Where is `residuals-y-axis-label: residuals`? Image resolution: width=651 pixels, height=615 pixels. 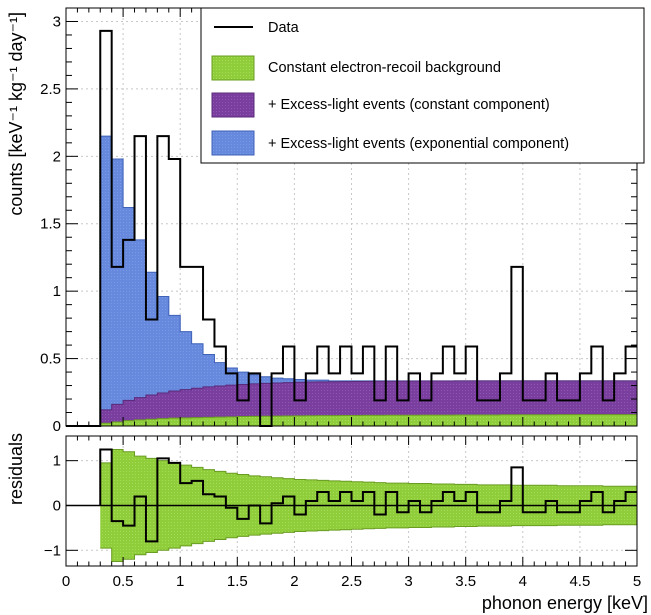
residuals-y-axis-label: residuals is located at coordinates (16, 469).